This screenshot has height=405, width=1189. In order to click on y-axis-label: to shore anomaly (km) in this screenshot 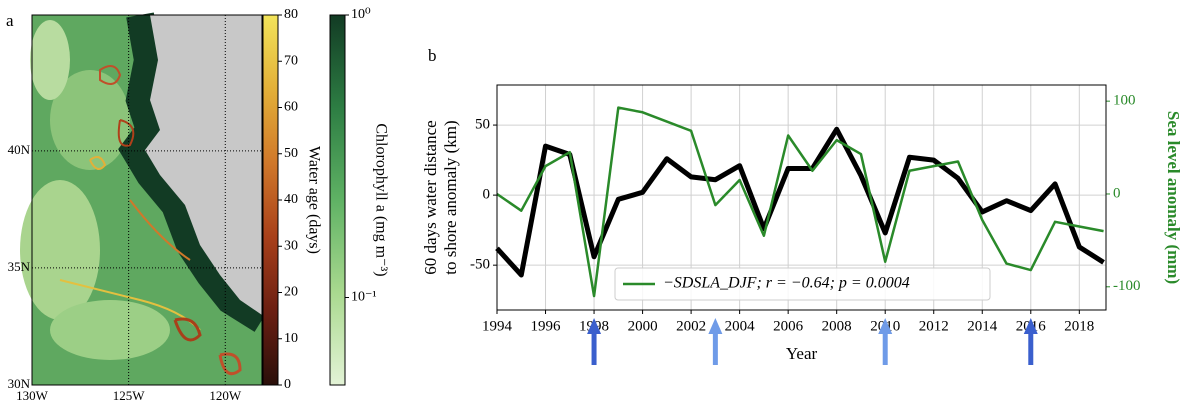, I will do `click(450, 197)`.